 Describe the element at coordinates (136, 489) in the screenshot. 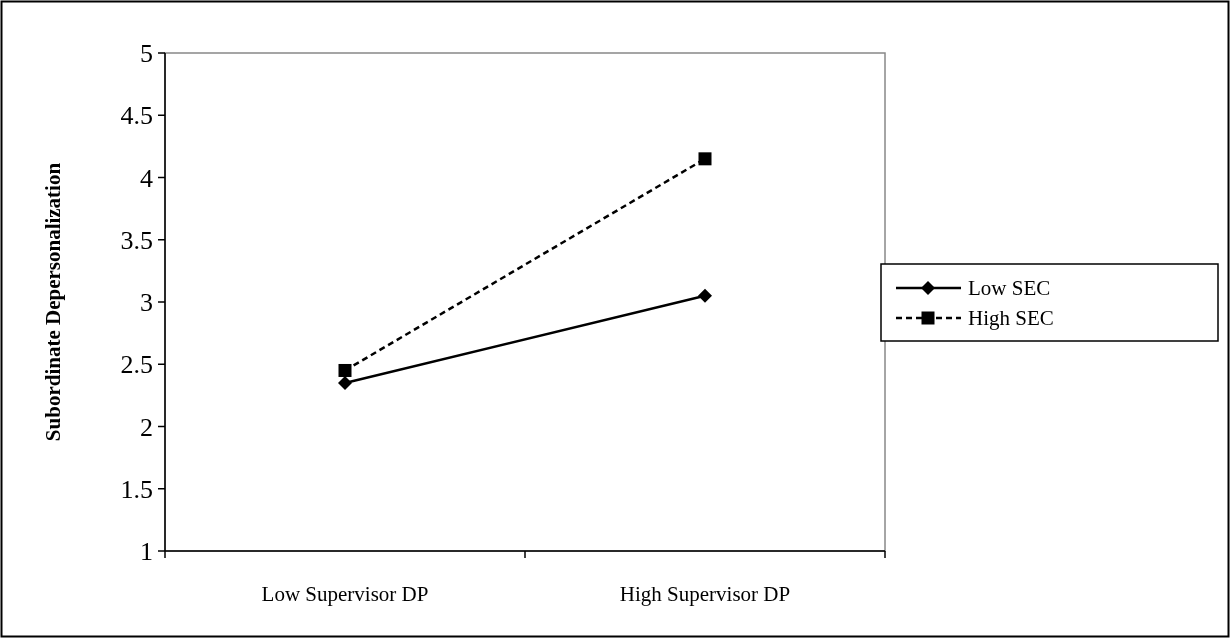

I see `y-tick-label: 1.5` at that location.